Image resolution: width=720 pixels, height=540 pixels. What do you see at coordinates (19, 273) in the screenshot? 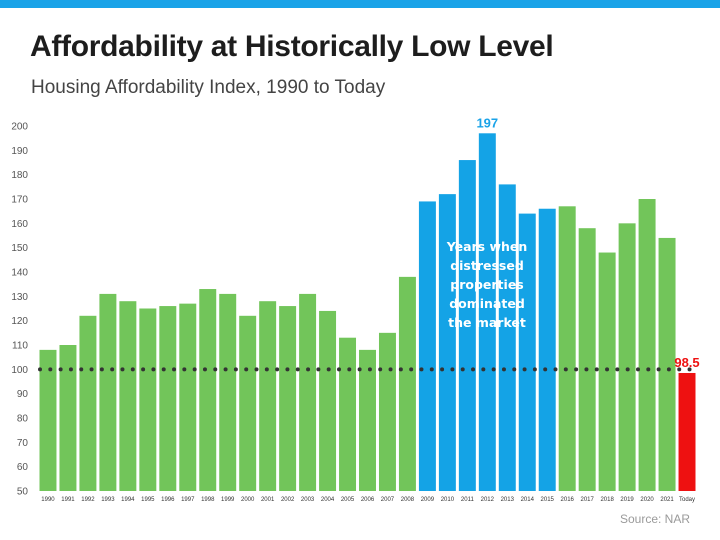
I see `y-tick-label: 140` at bounding box center [19, 273].